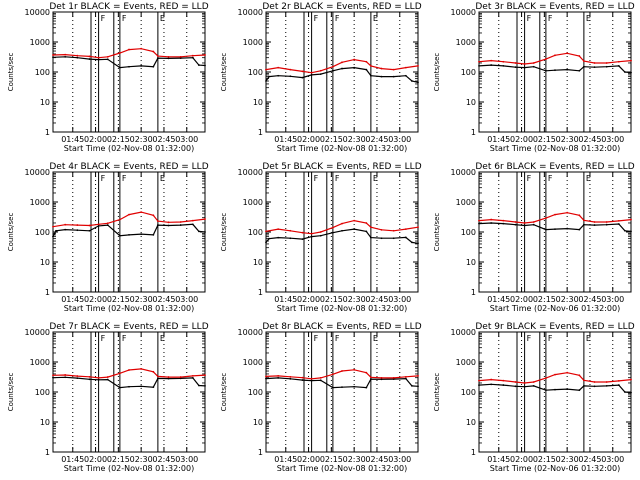  Describe the element at coordinates (555, 468) in the screenshot. I see `x-axis-label: Start Time (02-Nov-06 01:32:00)` at that location.